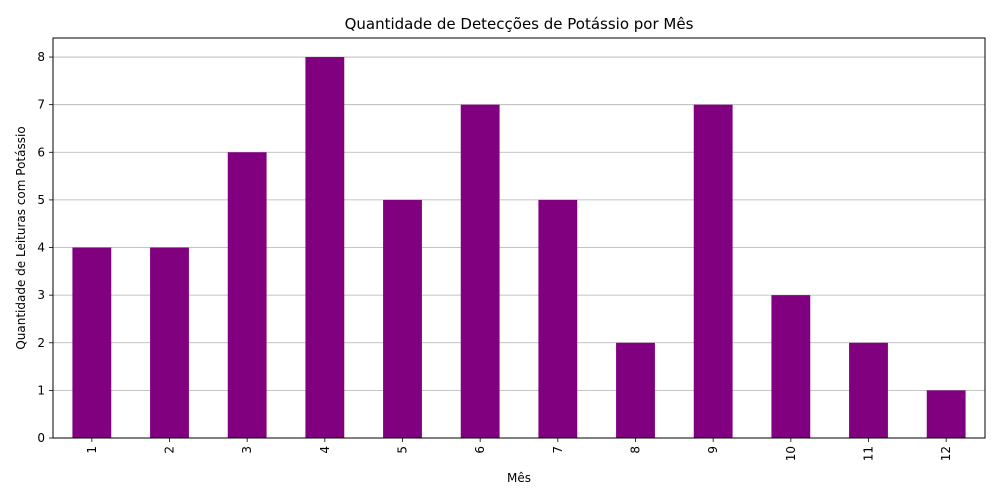 The height and width of the screenshot is (500, 1000). What do you see at coordinates (41, 438) in the screenshot?
I see `y-tick-label: 0` at bounding box center [41, 438].